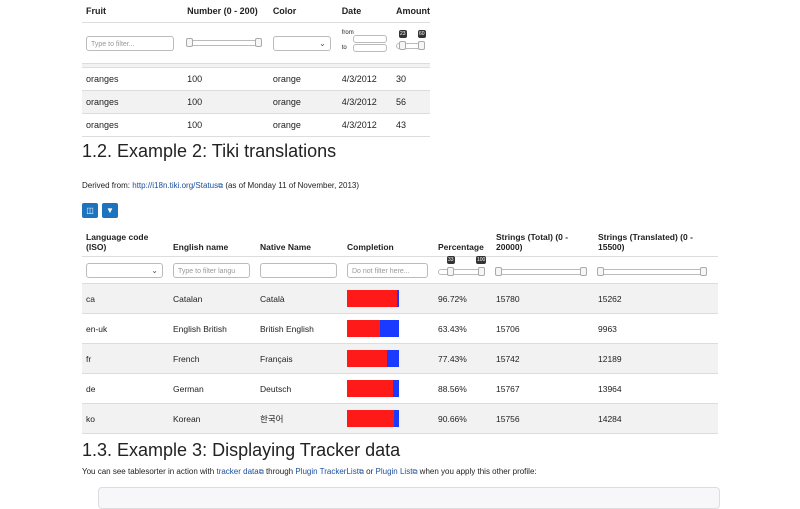 Image resolution: width=800 pixels, height=509 pixels. What do you see at coordinates (299, 239) in the screenshot?
I see `column-header-native-name: Native Name` at bounding box center [299, 239].